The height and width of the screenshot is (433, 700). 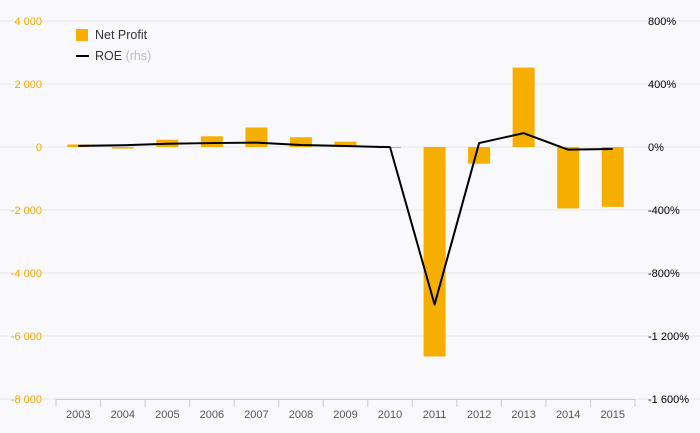 What do you see at coordinates (28, 22) in the screenshot?
I see `y-left-tick-label: 4 000` at bounding box center [28, 22].